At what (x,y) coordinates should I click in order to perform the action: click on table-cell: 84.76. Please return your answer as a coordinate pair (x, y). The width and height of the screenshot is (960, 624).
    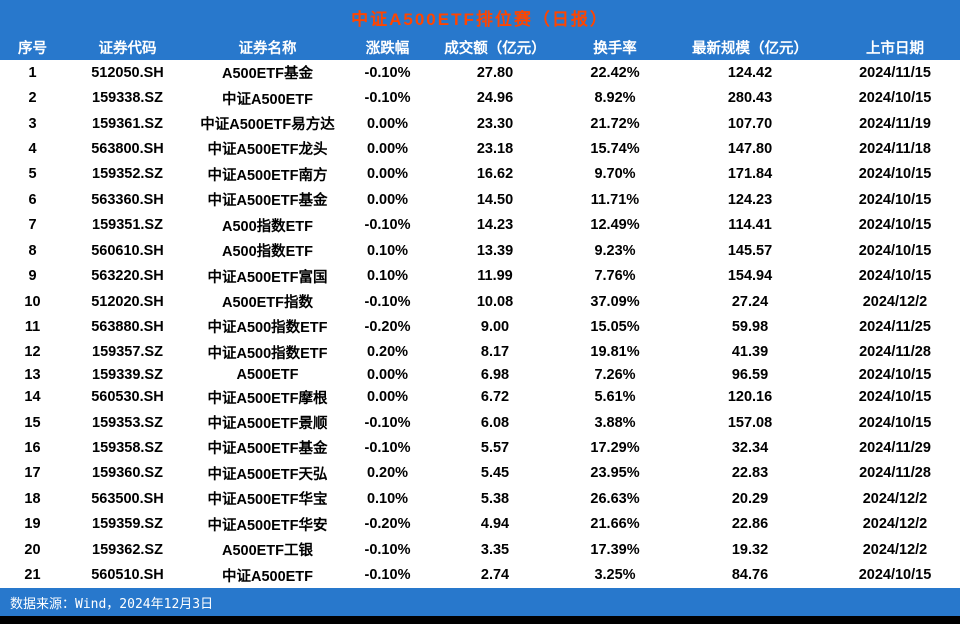
    Looking at the image, I should click on (750, 575).